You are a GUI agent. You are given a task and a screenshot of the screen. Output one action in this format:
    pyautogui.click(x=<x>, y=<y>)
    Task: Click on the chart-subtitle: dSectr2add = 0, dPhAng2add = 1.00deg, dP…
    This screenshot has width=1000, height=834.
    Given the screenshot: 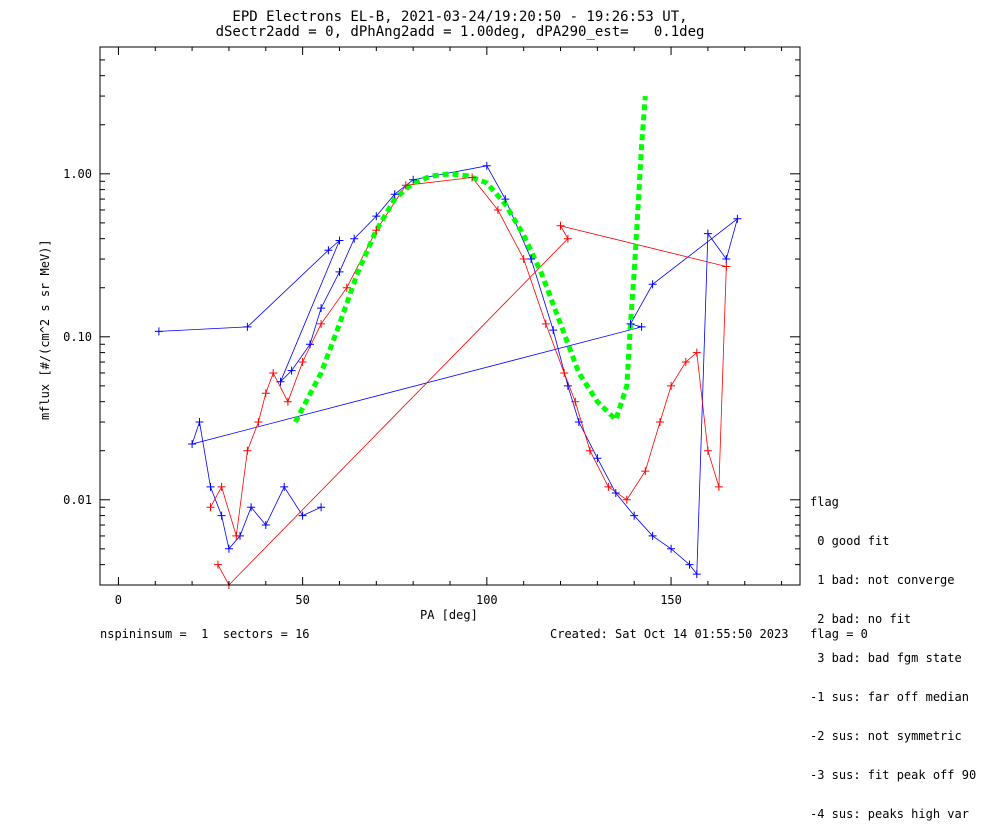 What is the action you would take?
    pyautogui.click(x=460, y=32)
    